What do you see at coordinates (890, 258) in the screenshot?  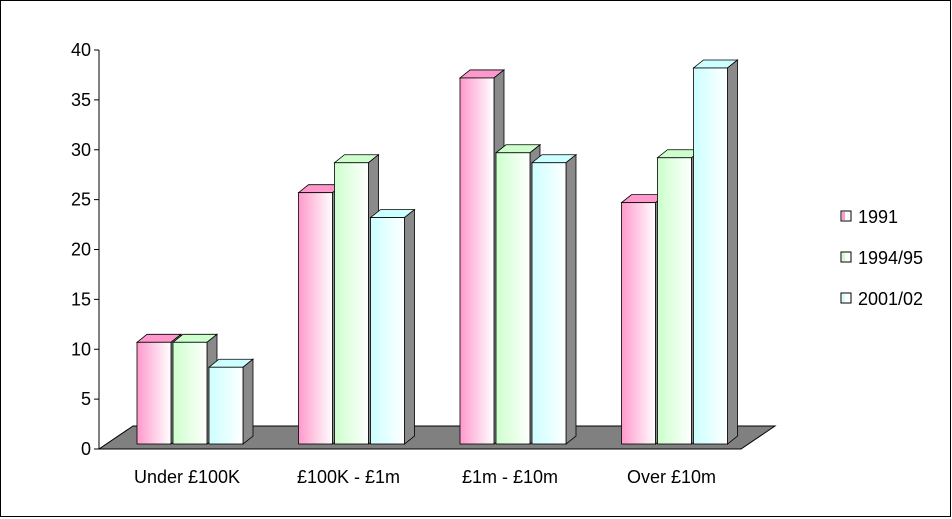 I see `legend-label: 1994/95` at bounding box center [890, 258].